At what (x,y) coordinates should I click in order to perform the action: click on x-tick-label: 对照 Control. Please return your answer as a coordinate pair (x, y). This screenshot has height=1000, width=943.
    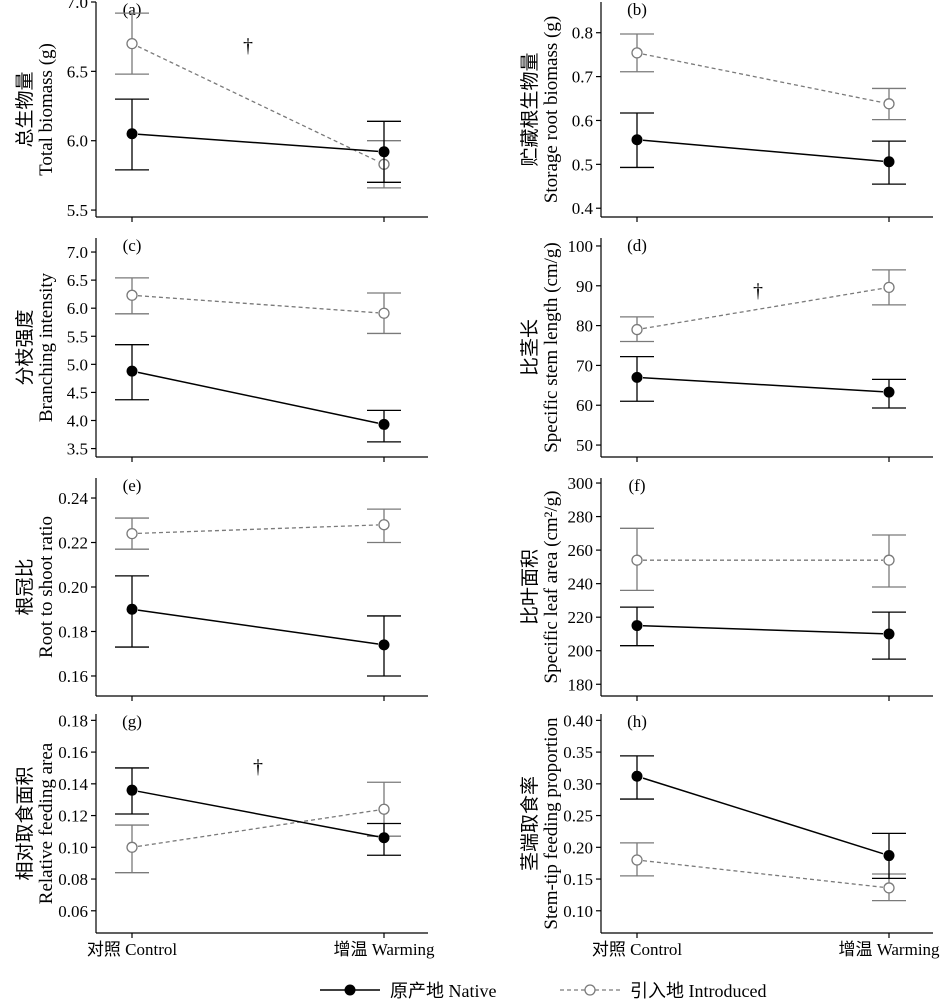
    Looking at the image, I should click on (637, 949).